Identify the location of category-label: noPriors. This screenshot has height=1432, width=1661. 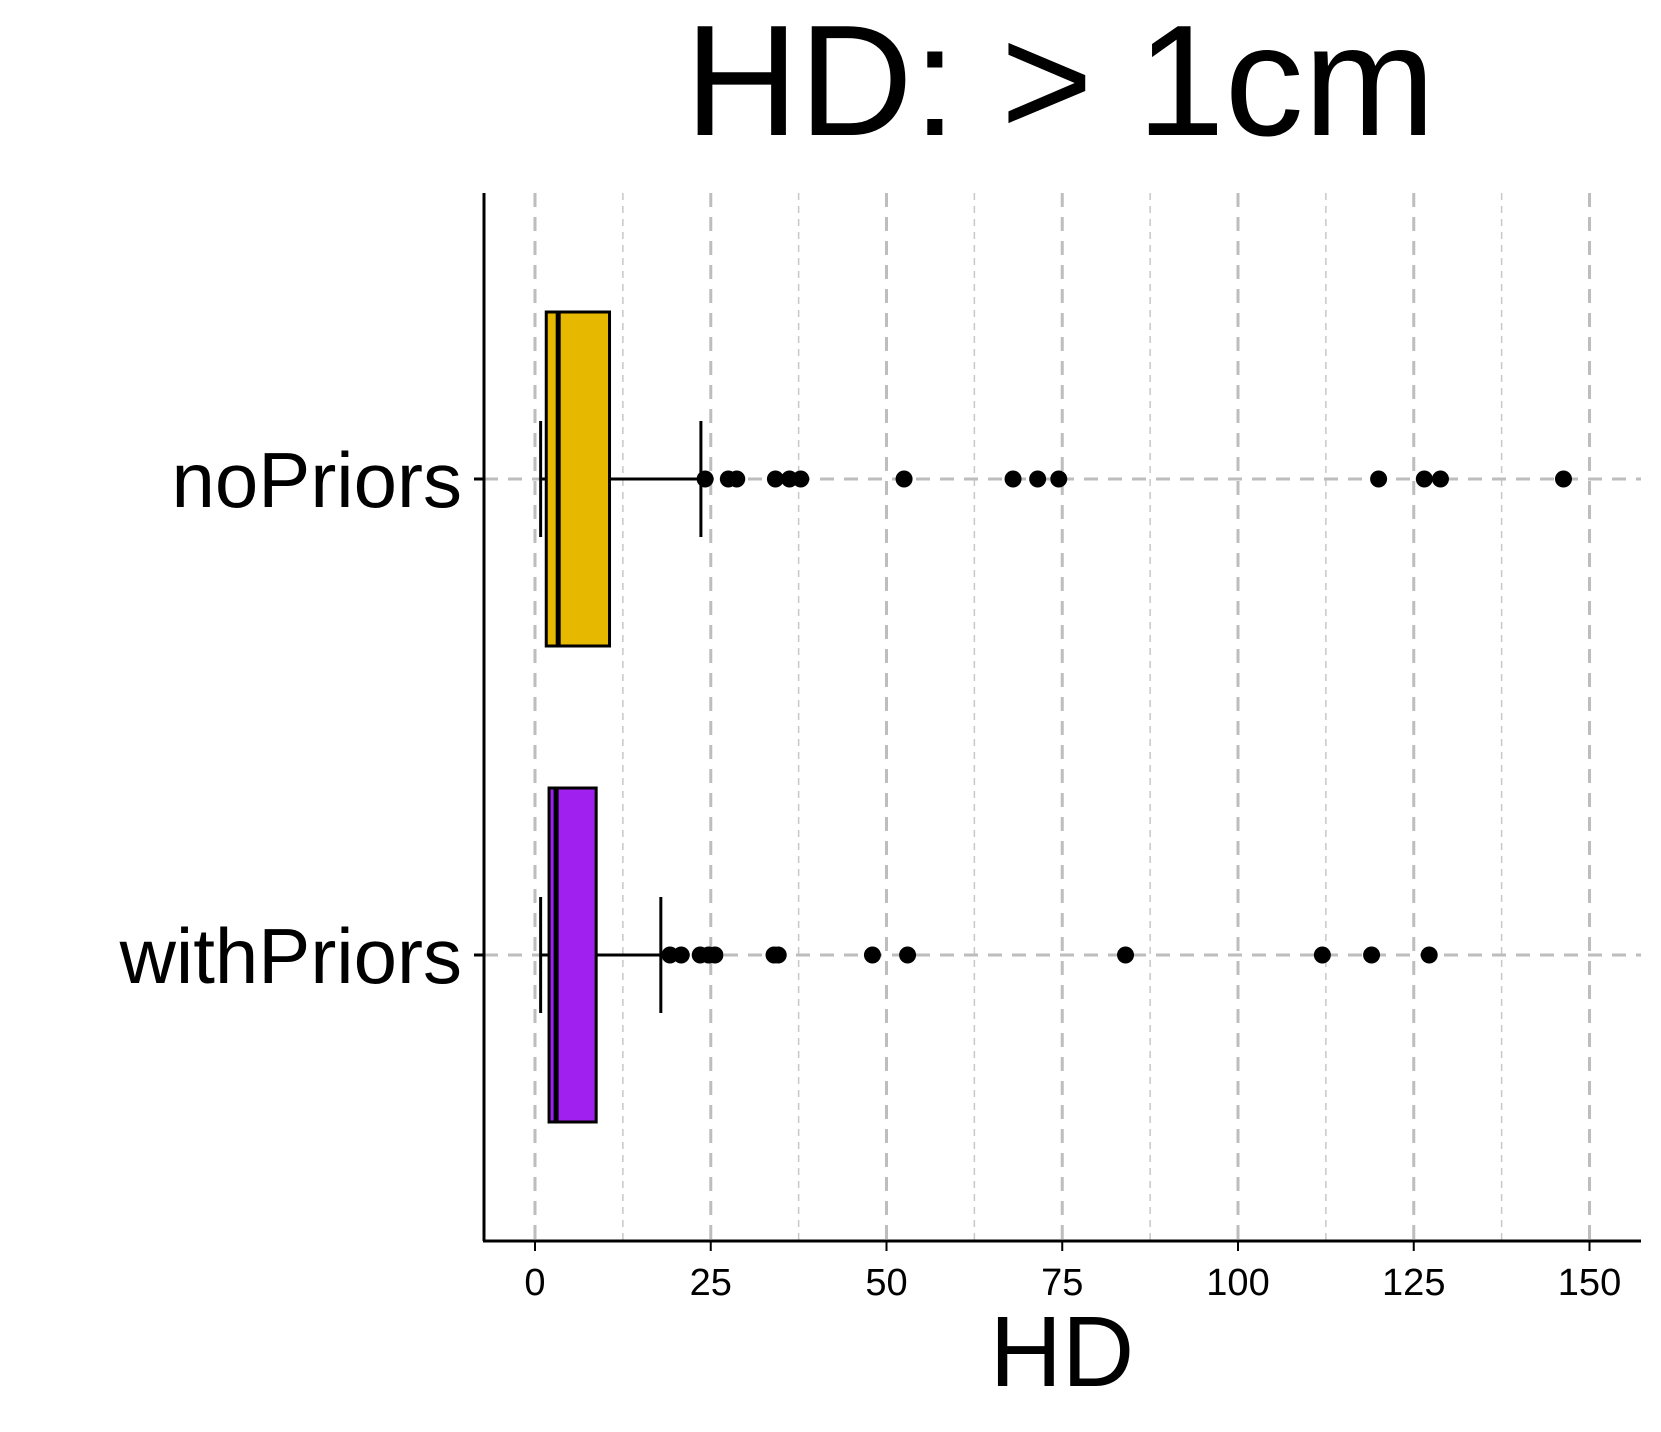
(317, 480).